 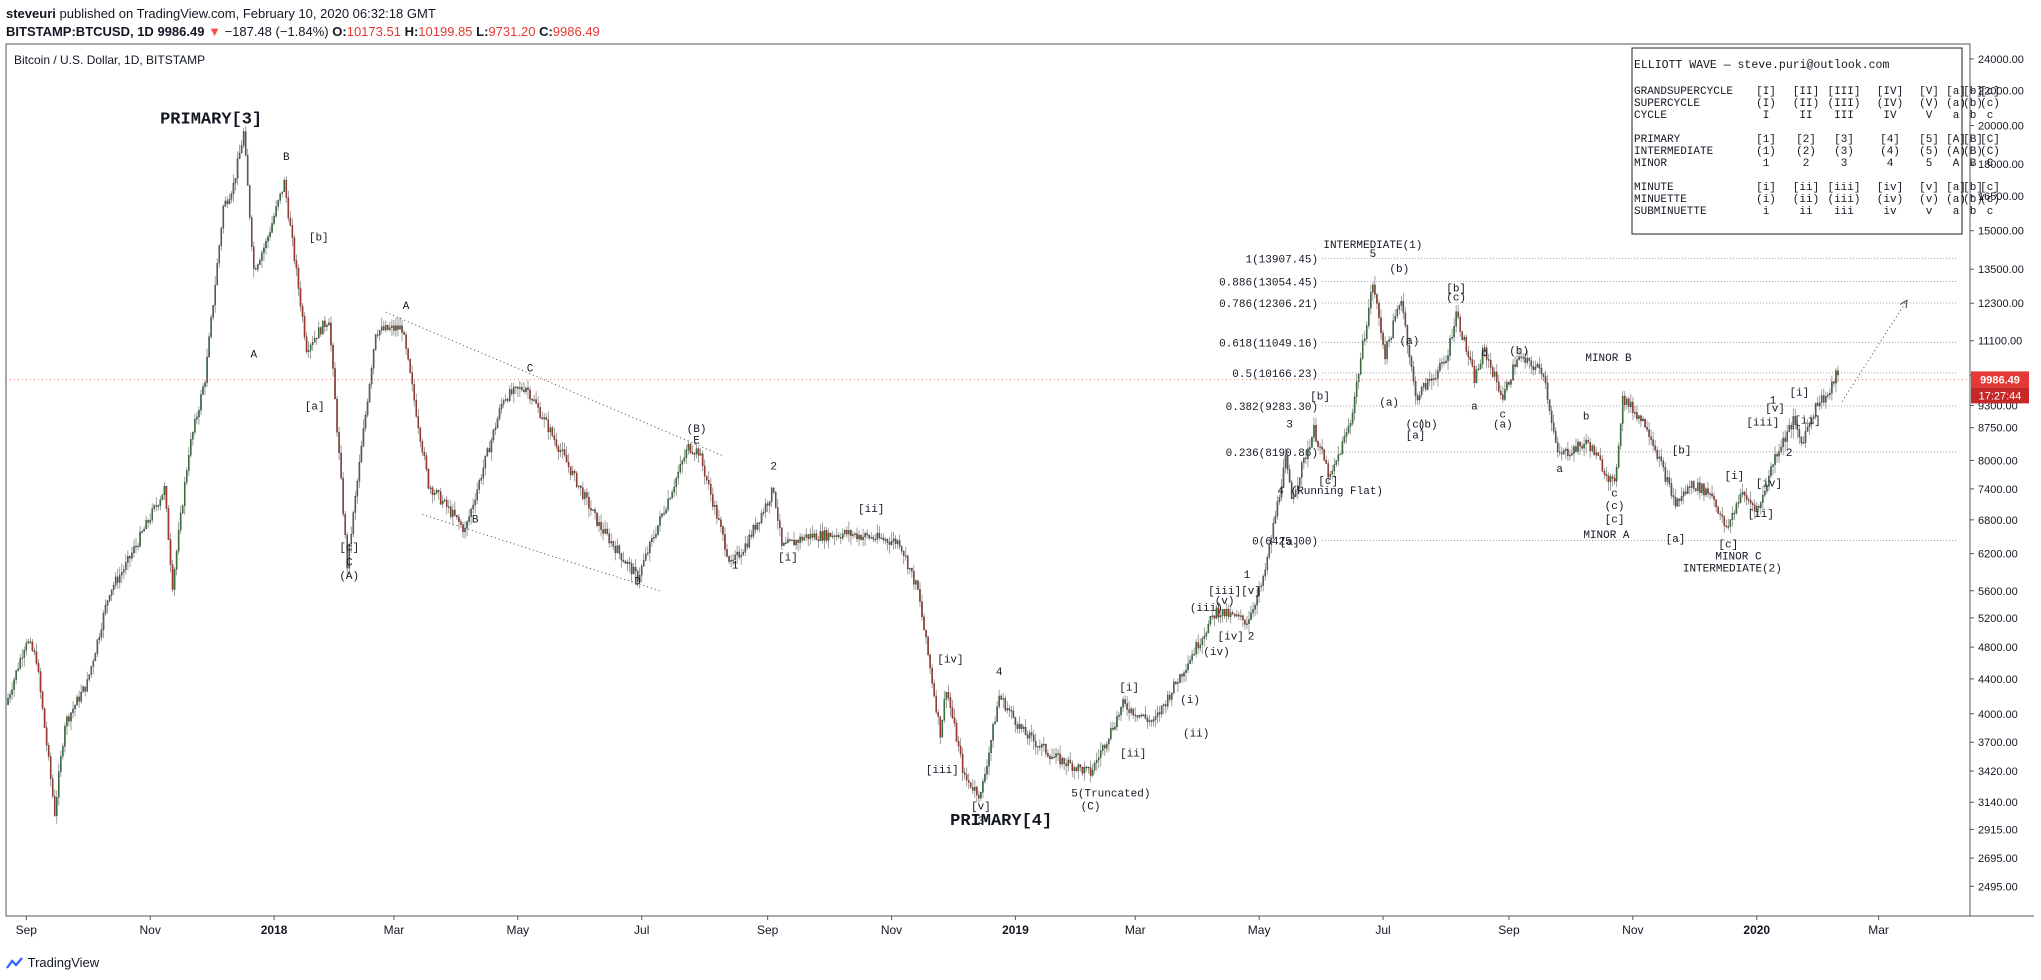 What do you see at coordinates (2000, 379) in the screenshot?
I see `last-price-tag` at bounding box center [2000, 379].